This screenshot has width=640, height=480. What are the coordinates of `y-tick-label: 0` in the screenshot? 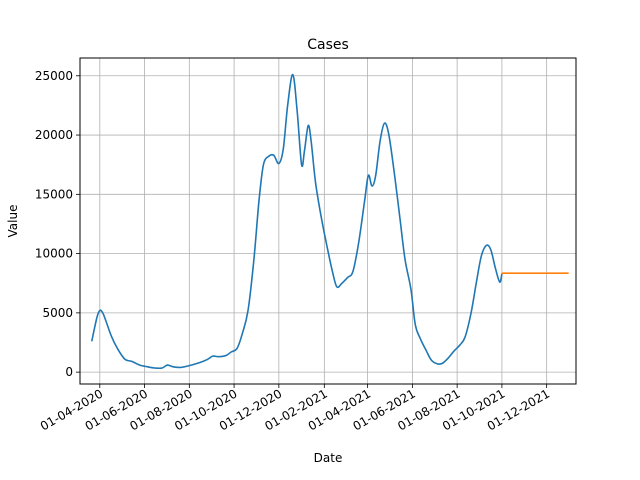 It's located at (69, 372).